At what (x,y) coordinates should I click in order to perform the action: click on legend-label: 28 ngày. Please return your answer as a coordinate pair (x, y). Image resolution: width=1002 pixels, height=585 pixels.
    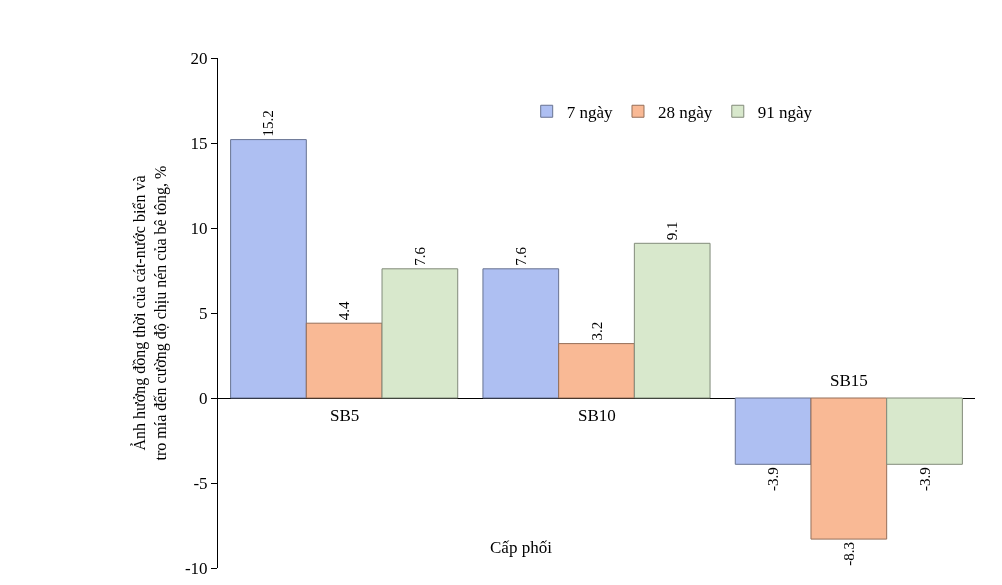
    Looking at the image, I should click on (685, 112).